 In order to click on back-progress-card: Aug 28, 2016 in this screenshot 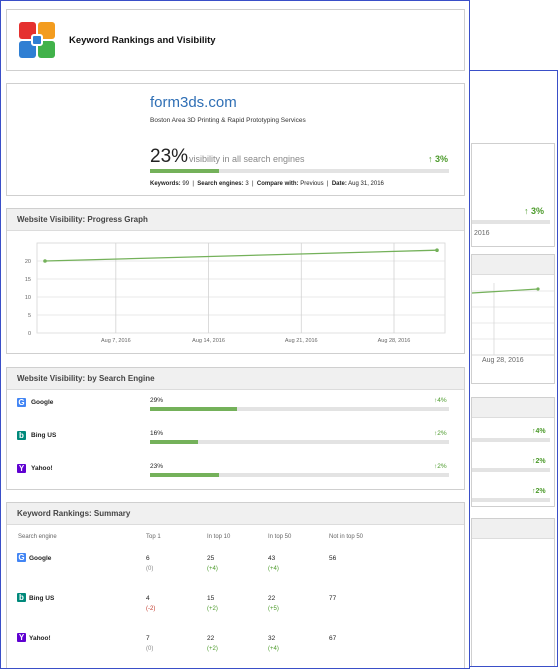, I will do `click(513, 319)`.